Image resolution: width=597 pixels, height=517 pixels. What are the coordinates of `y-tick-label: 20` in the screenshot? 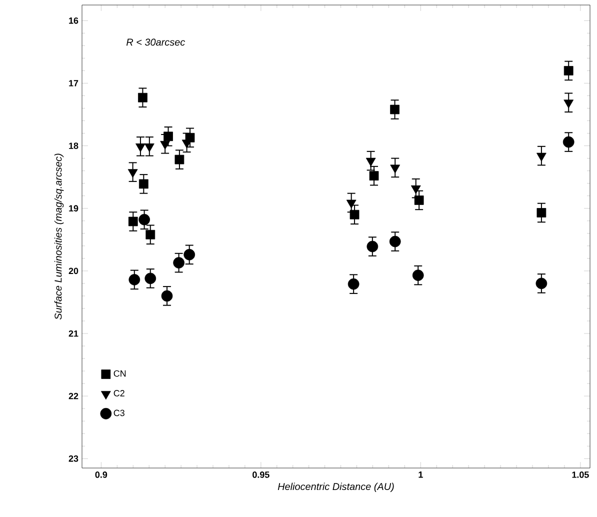 It's located at (73, 271).